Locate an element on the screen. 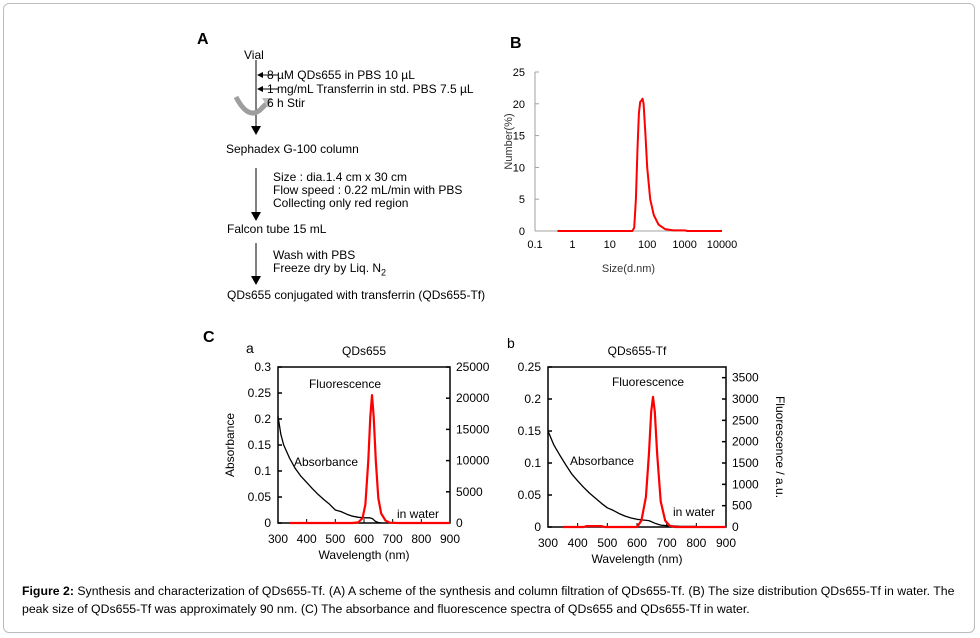 Image resolution: width=980 pixels, height=638 pixels. chart-title: QDs655 is located at coordinates (364, 351).